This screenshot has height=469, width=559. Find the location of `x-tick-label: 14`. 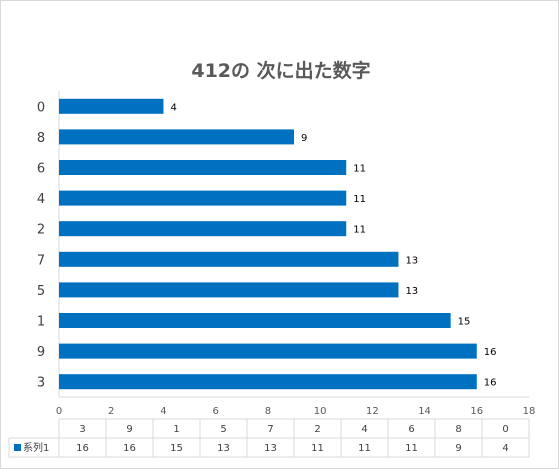

x-tick-label: 14 is located at coordinates (424, 411).